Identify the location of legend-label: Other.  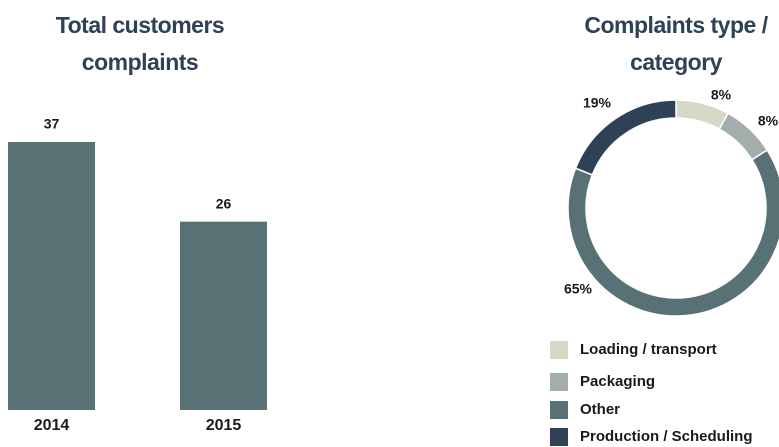
(600, 409).